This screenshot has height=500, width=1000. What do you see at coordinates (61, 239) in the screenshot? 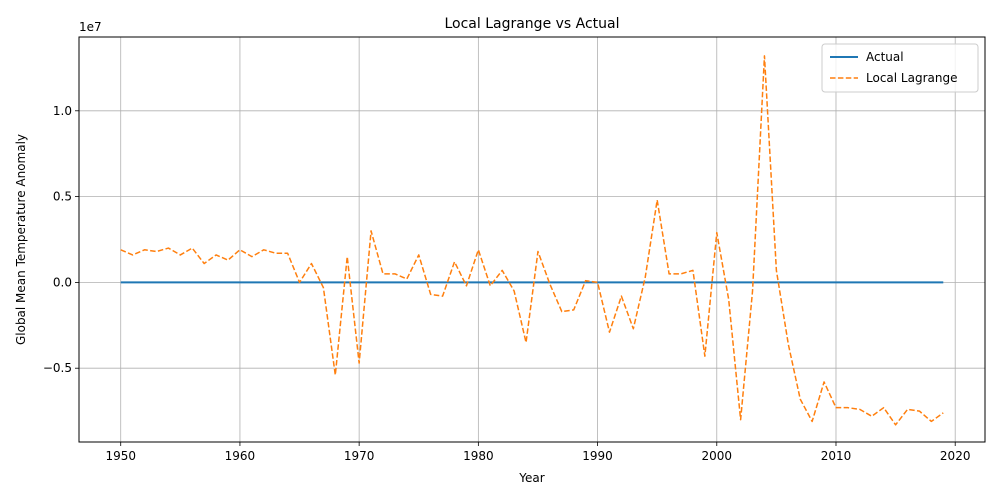
I see `y-axis: −0.5 0.0 0.5 1.0` at bounding box center [61, 239].